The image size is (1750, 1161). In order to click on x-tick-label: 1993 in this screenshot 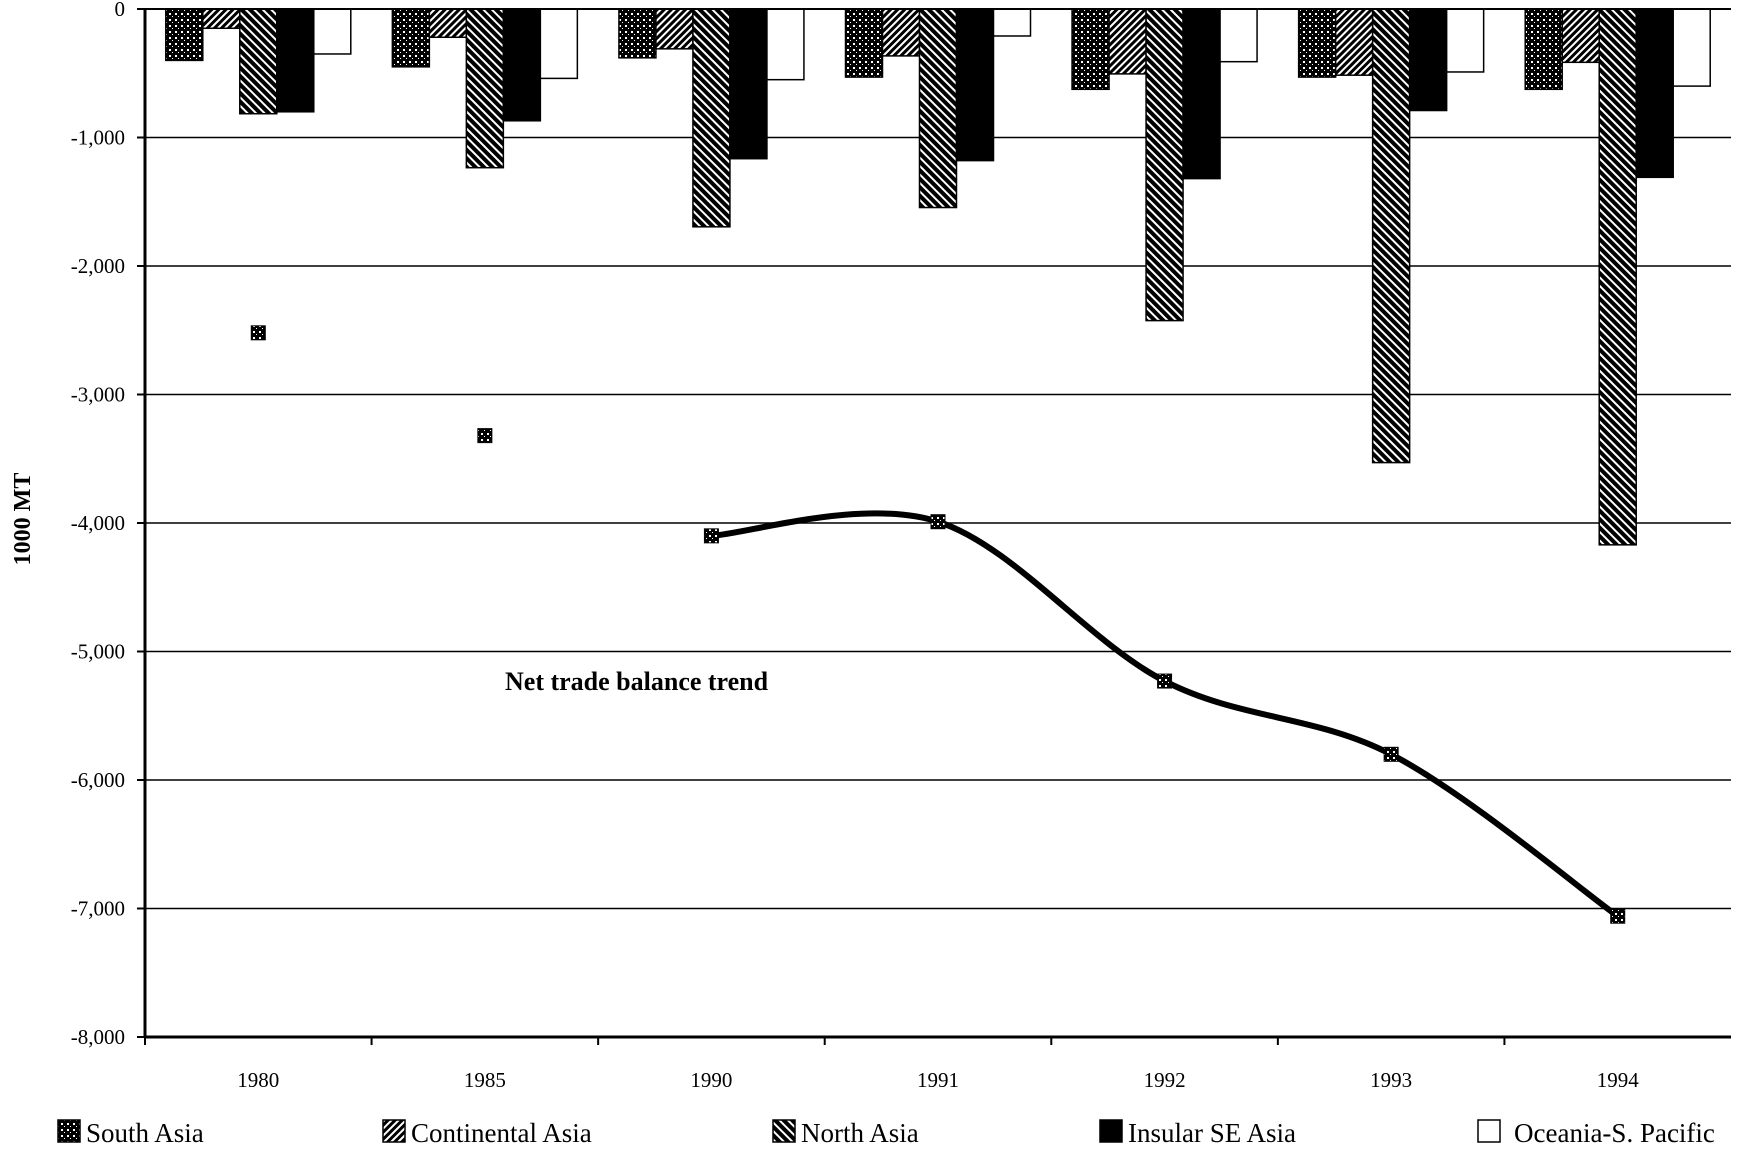, I will do `click(1391, 1080)`.